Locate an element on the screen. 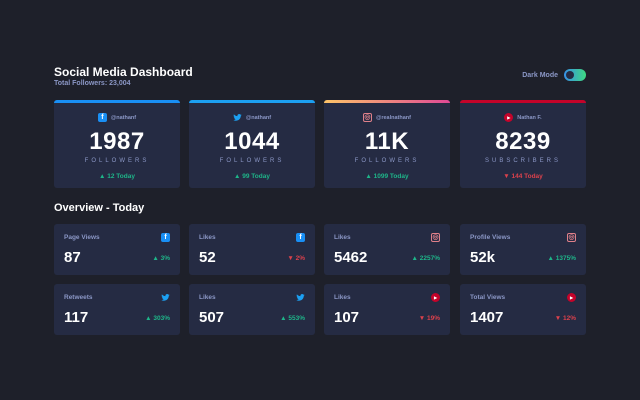 This screenshot has width=640, height=400. metric-change: ▲ 303% is located at coordinates (157, 318).